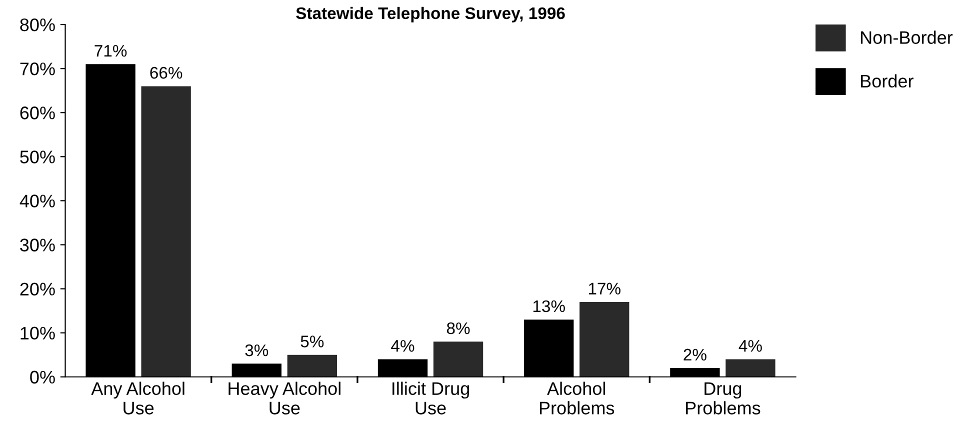  What do you see at coordinates (907, 37) in the screenshot?
I see `legend-label: Non-Border` at bounding box center [907, 37].